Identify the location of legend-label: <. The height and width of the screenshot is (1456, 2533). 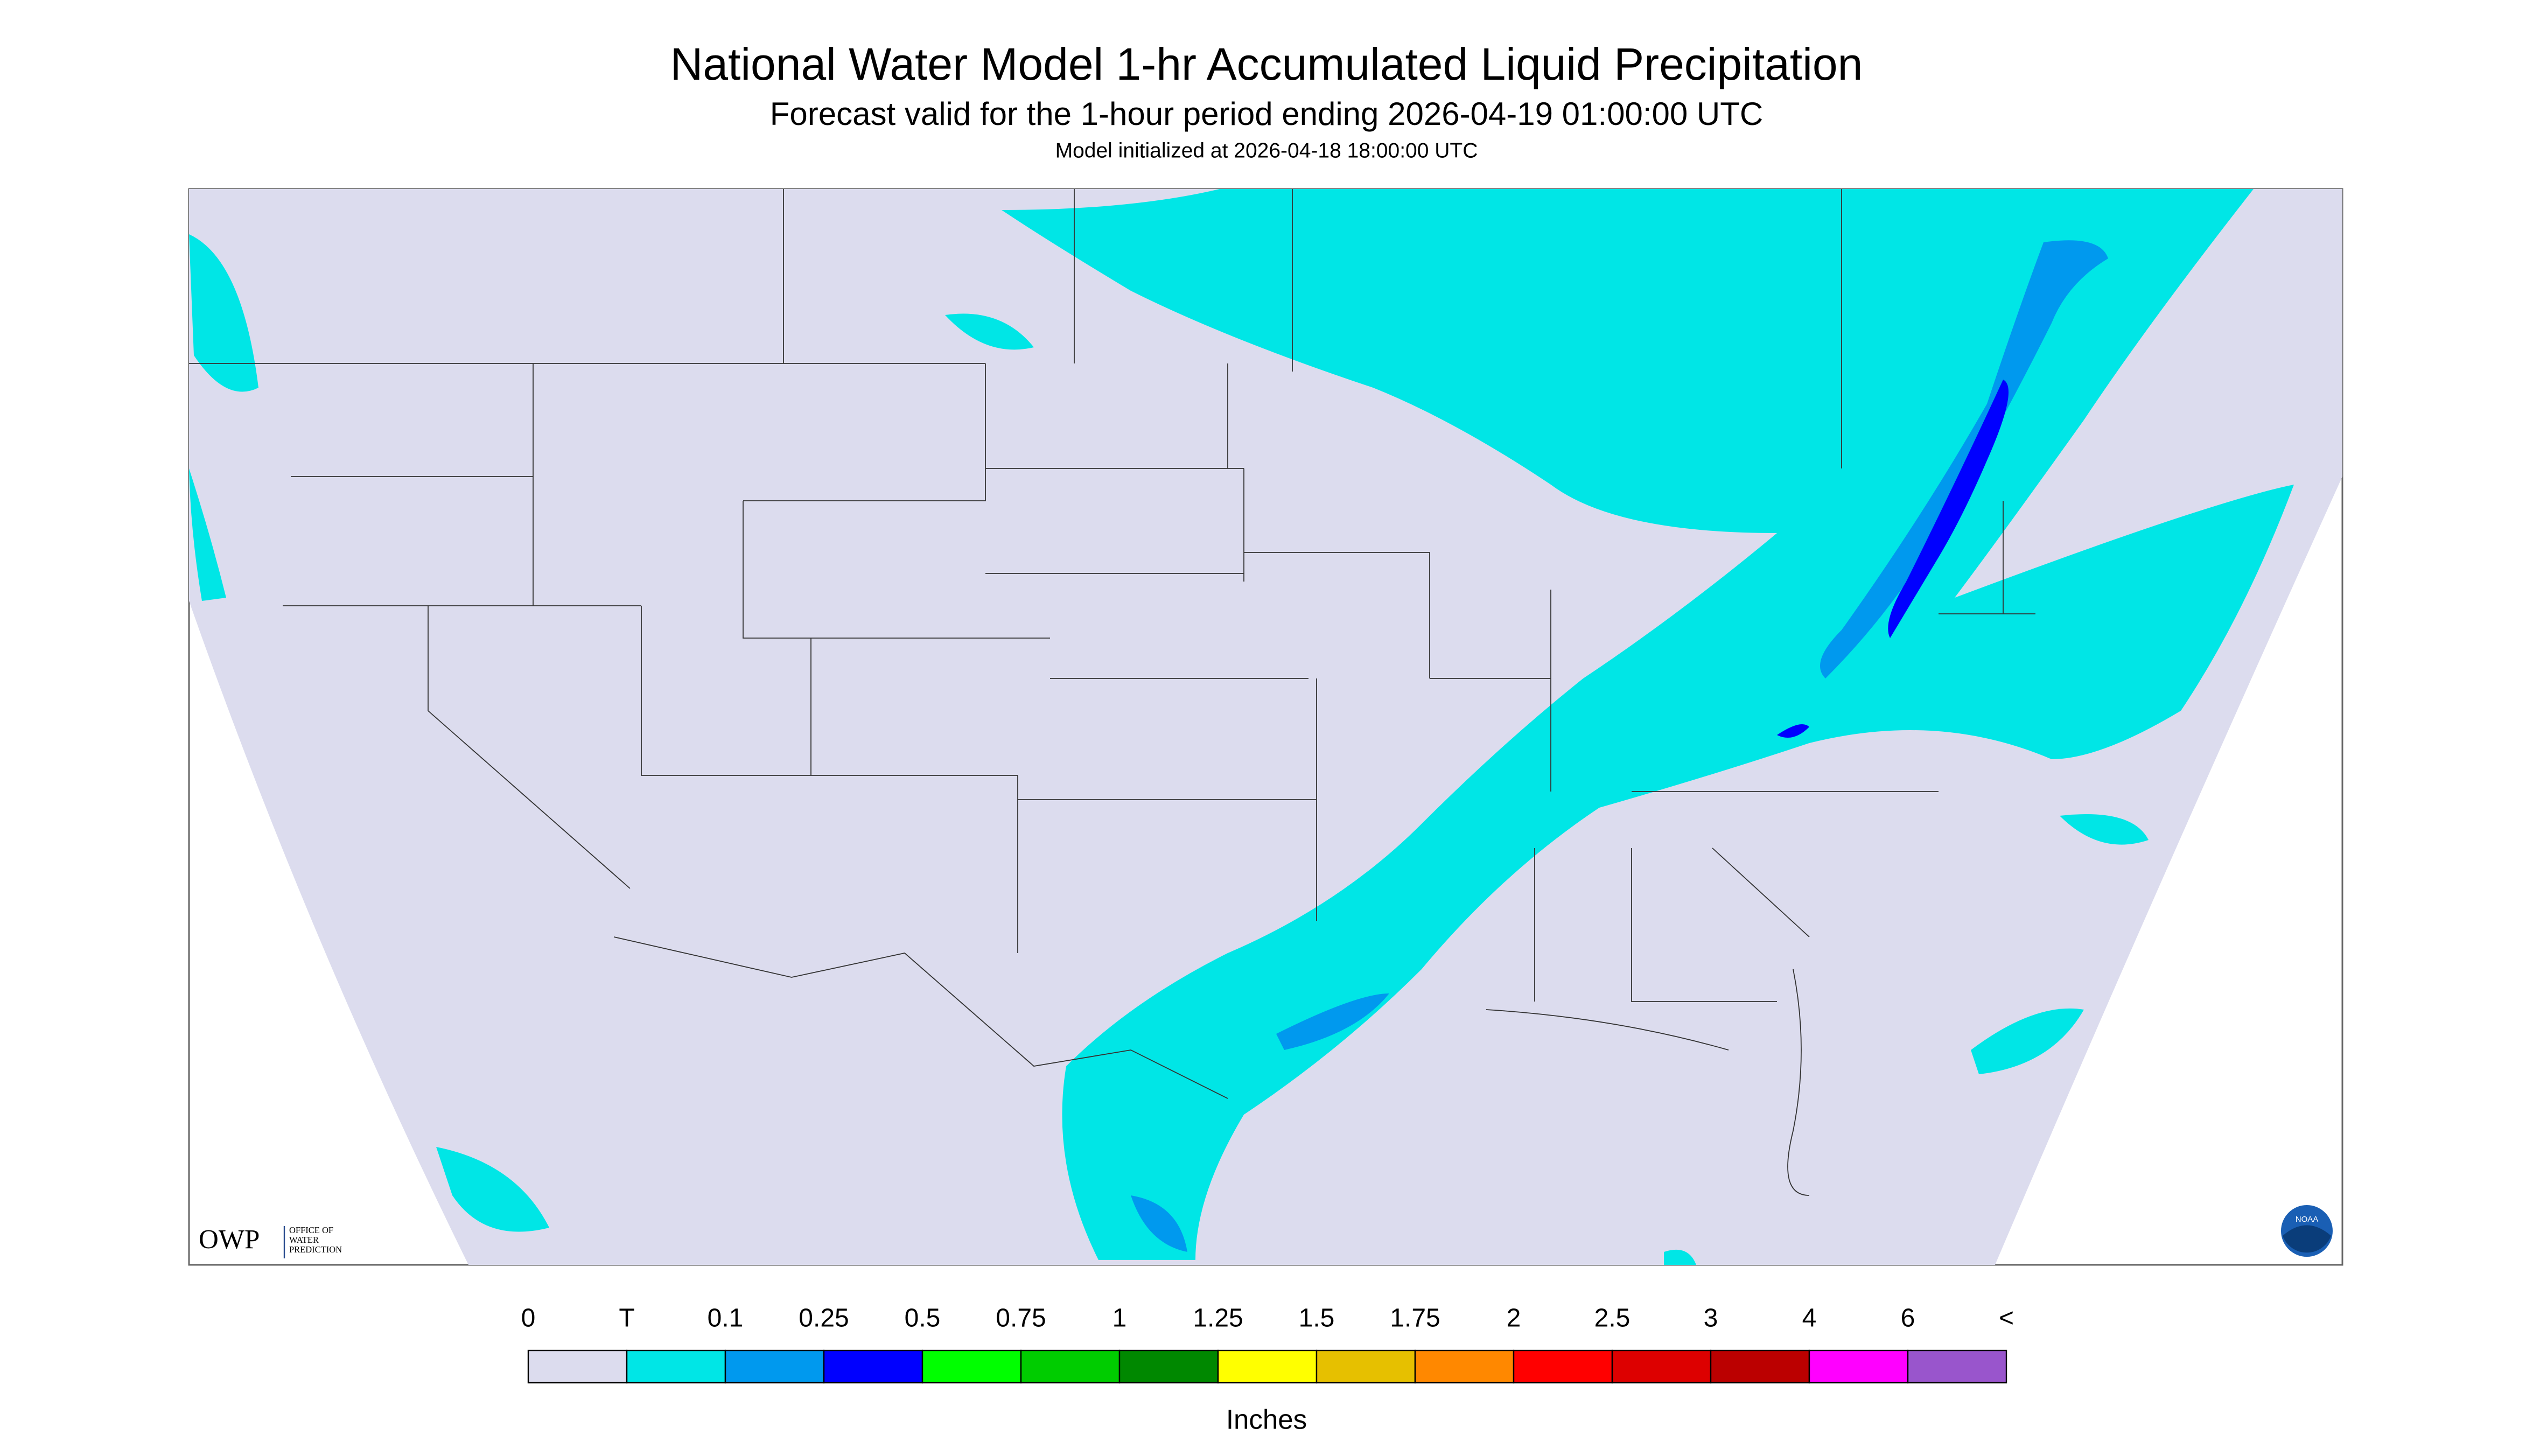
(2006, 1318).